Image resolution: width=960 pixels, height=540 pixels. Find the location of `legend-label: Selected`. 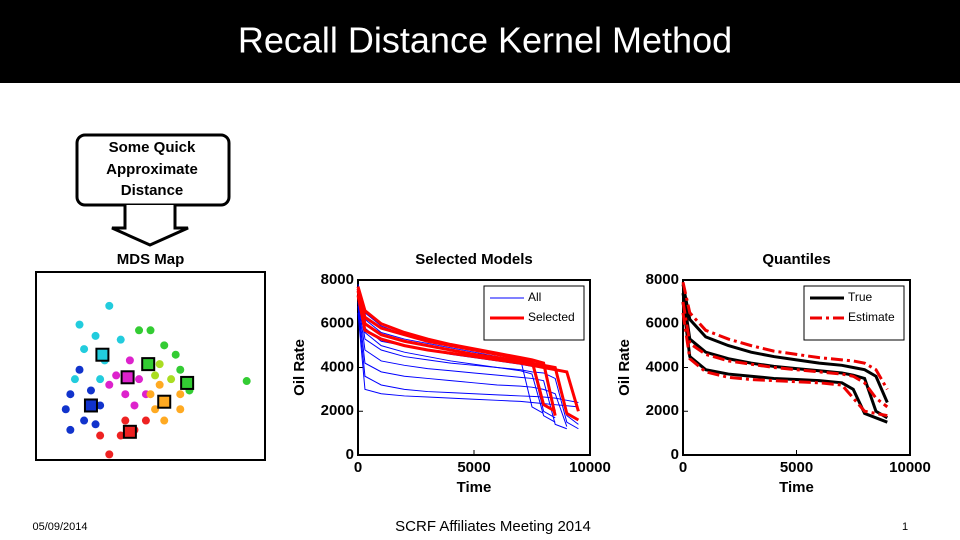

legend-label: Selected is located at coordinates (551, 317).